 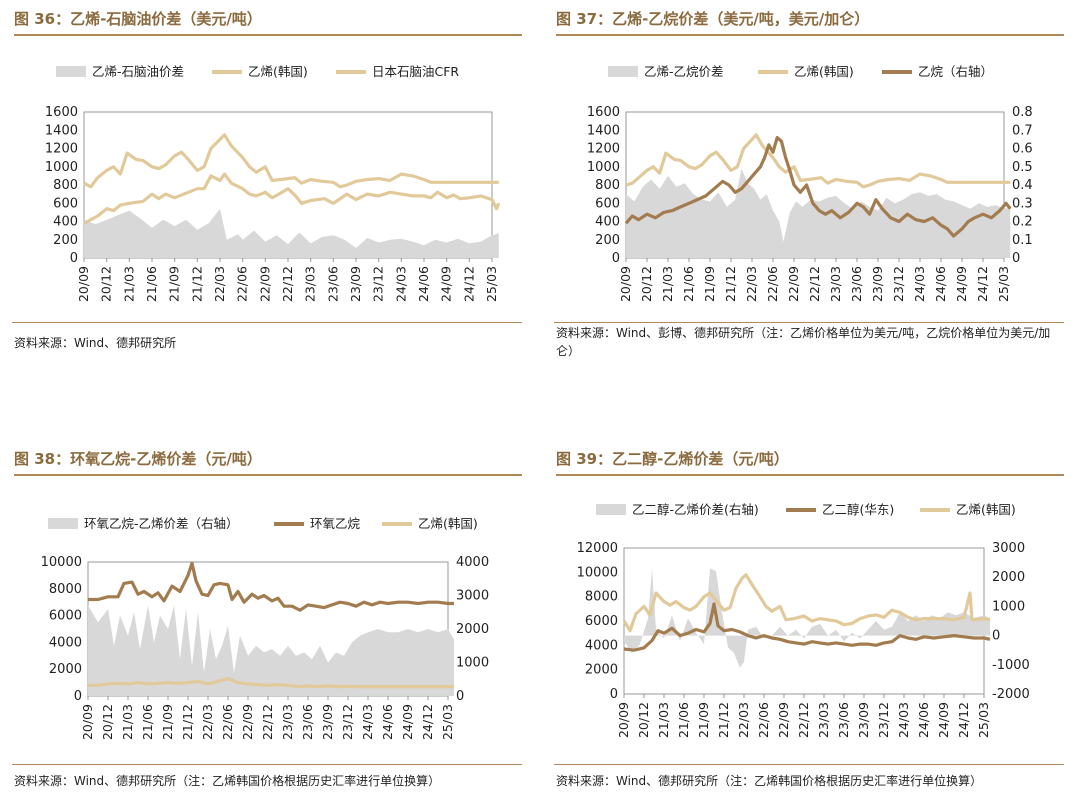 I want to click on y2-tick-label: 0.4, so click(x=1022, y=185).